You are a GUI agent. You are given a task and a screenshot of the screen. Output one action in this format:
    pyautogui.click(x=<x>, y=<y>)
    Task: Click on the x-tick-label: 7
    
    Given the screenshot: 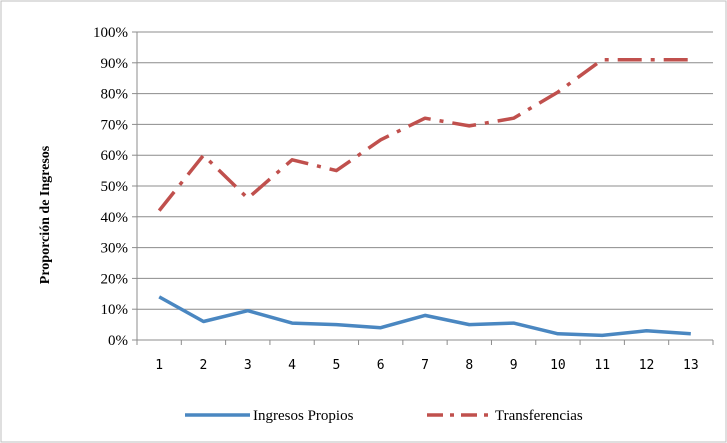 What is the action you would take?
    pyautogui.click(x=425, y=365)
    